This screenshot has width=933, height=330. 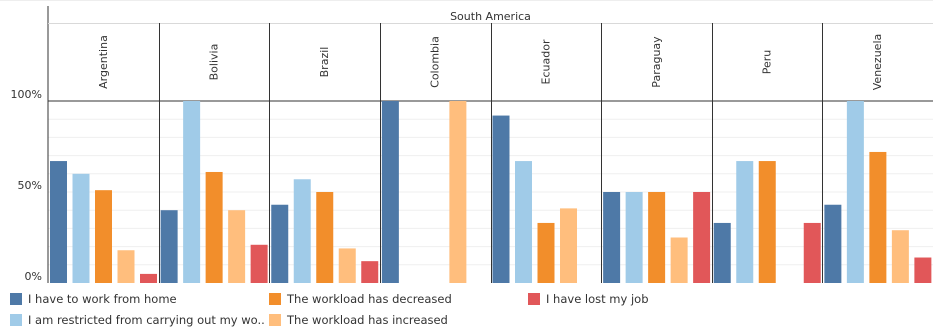 I want to click on legend-label: I have lost my job, so click(x=597, y=299).